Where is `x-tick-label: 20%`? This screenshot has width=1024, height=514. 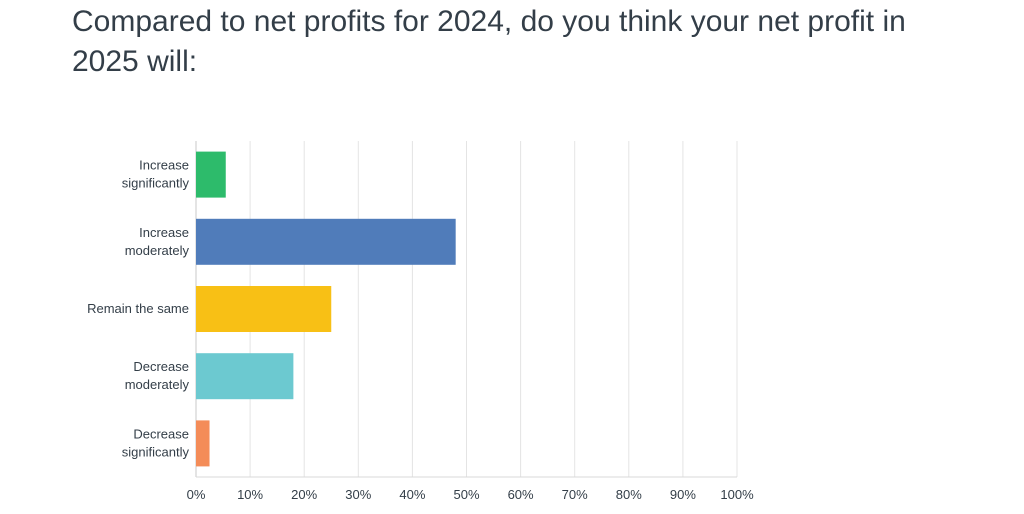
x-tick-label: 20% is located at coordinates (304, 494).